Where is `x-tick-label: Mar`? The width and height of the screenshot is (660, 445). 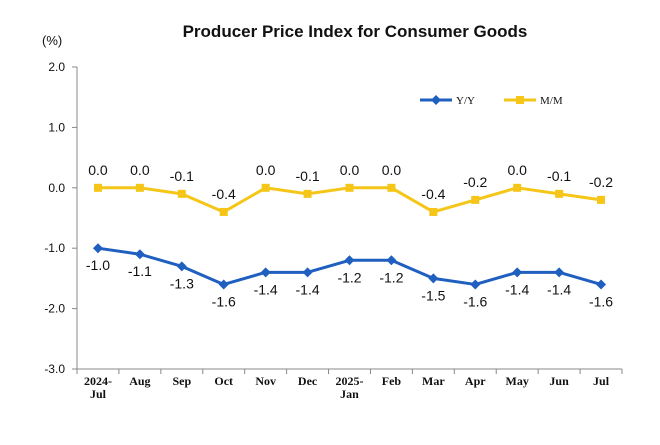
x-tick-label: Mar is located at coordinates (433, 381).